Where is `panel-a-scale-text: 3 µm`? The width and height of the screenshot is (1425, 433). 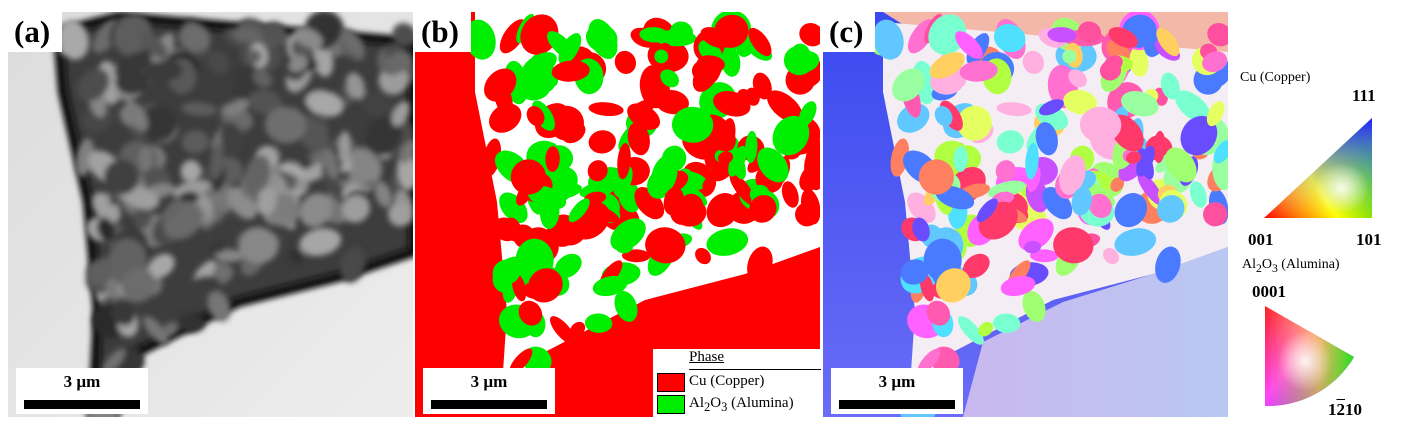 panel-a-scale-text: 3 µm is located at coordinates (82, 381).